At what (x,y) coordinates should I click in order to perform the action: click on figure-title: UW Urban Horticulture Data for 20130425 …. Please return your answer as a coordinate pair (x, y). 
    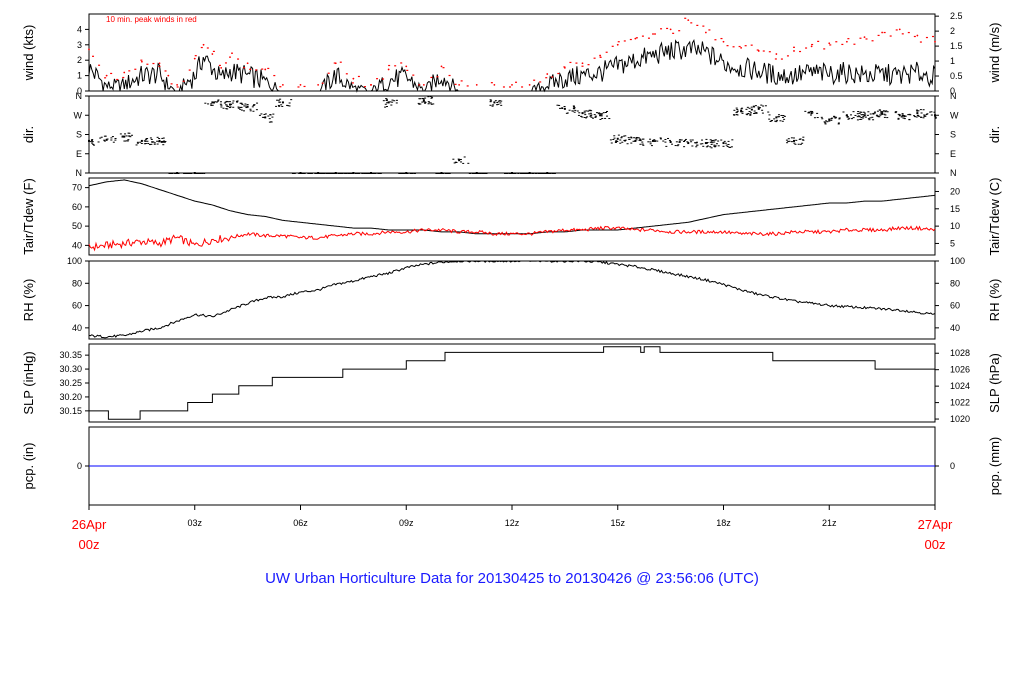
    Looking at the image, I should click on (512, 578).